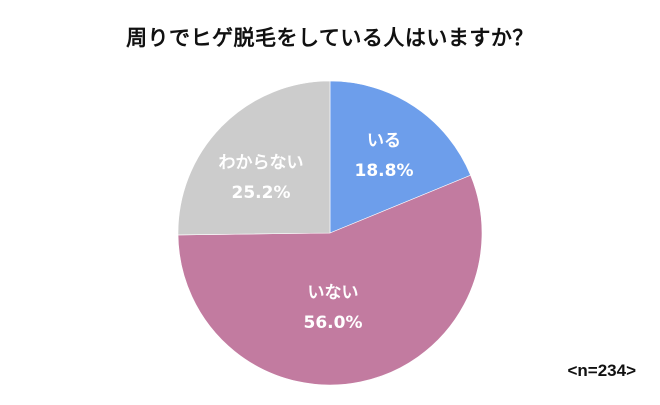 This screenshot has width=660, height=405. Describe the element at coordinates (333, 323) in the screenshot. I see `slice-value: 56.0%` at that location.